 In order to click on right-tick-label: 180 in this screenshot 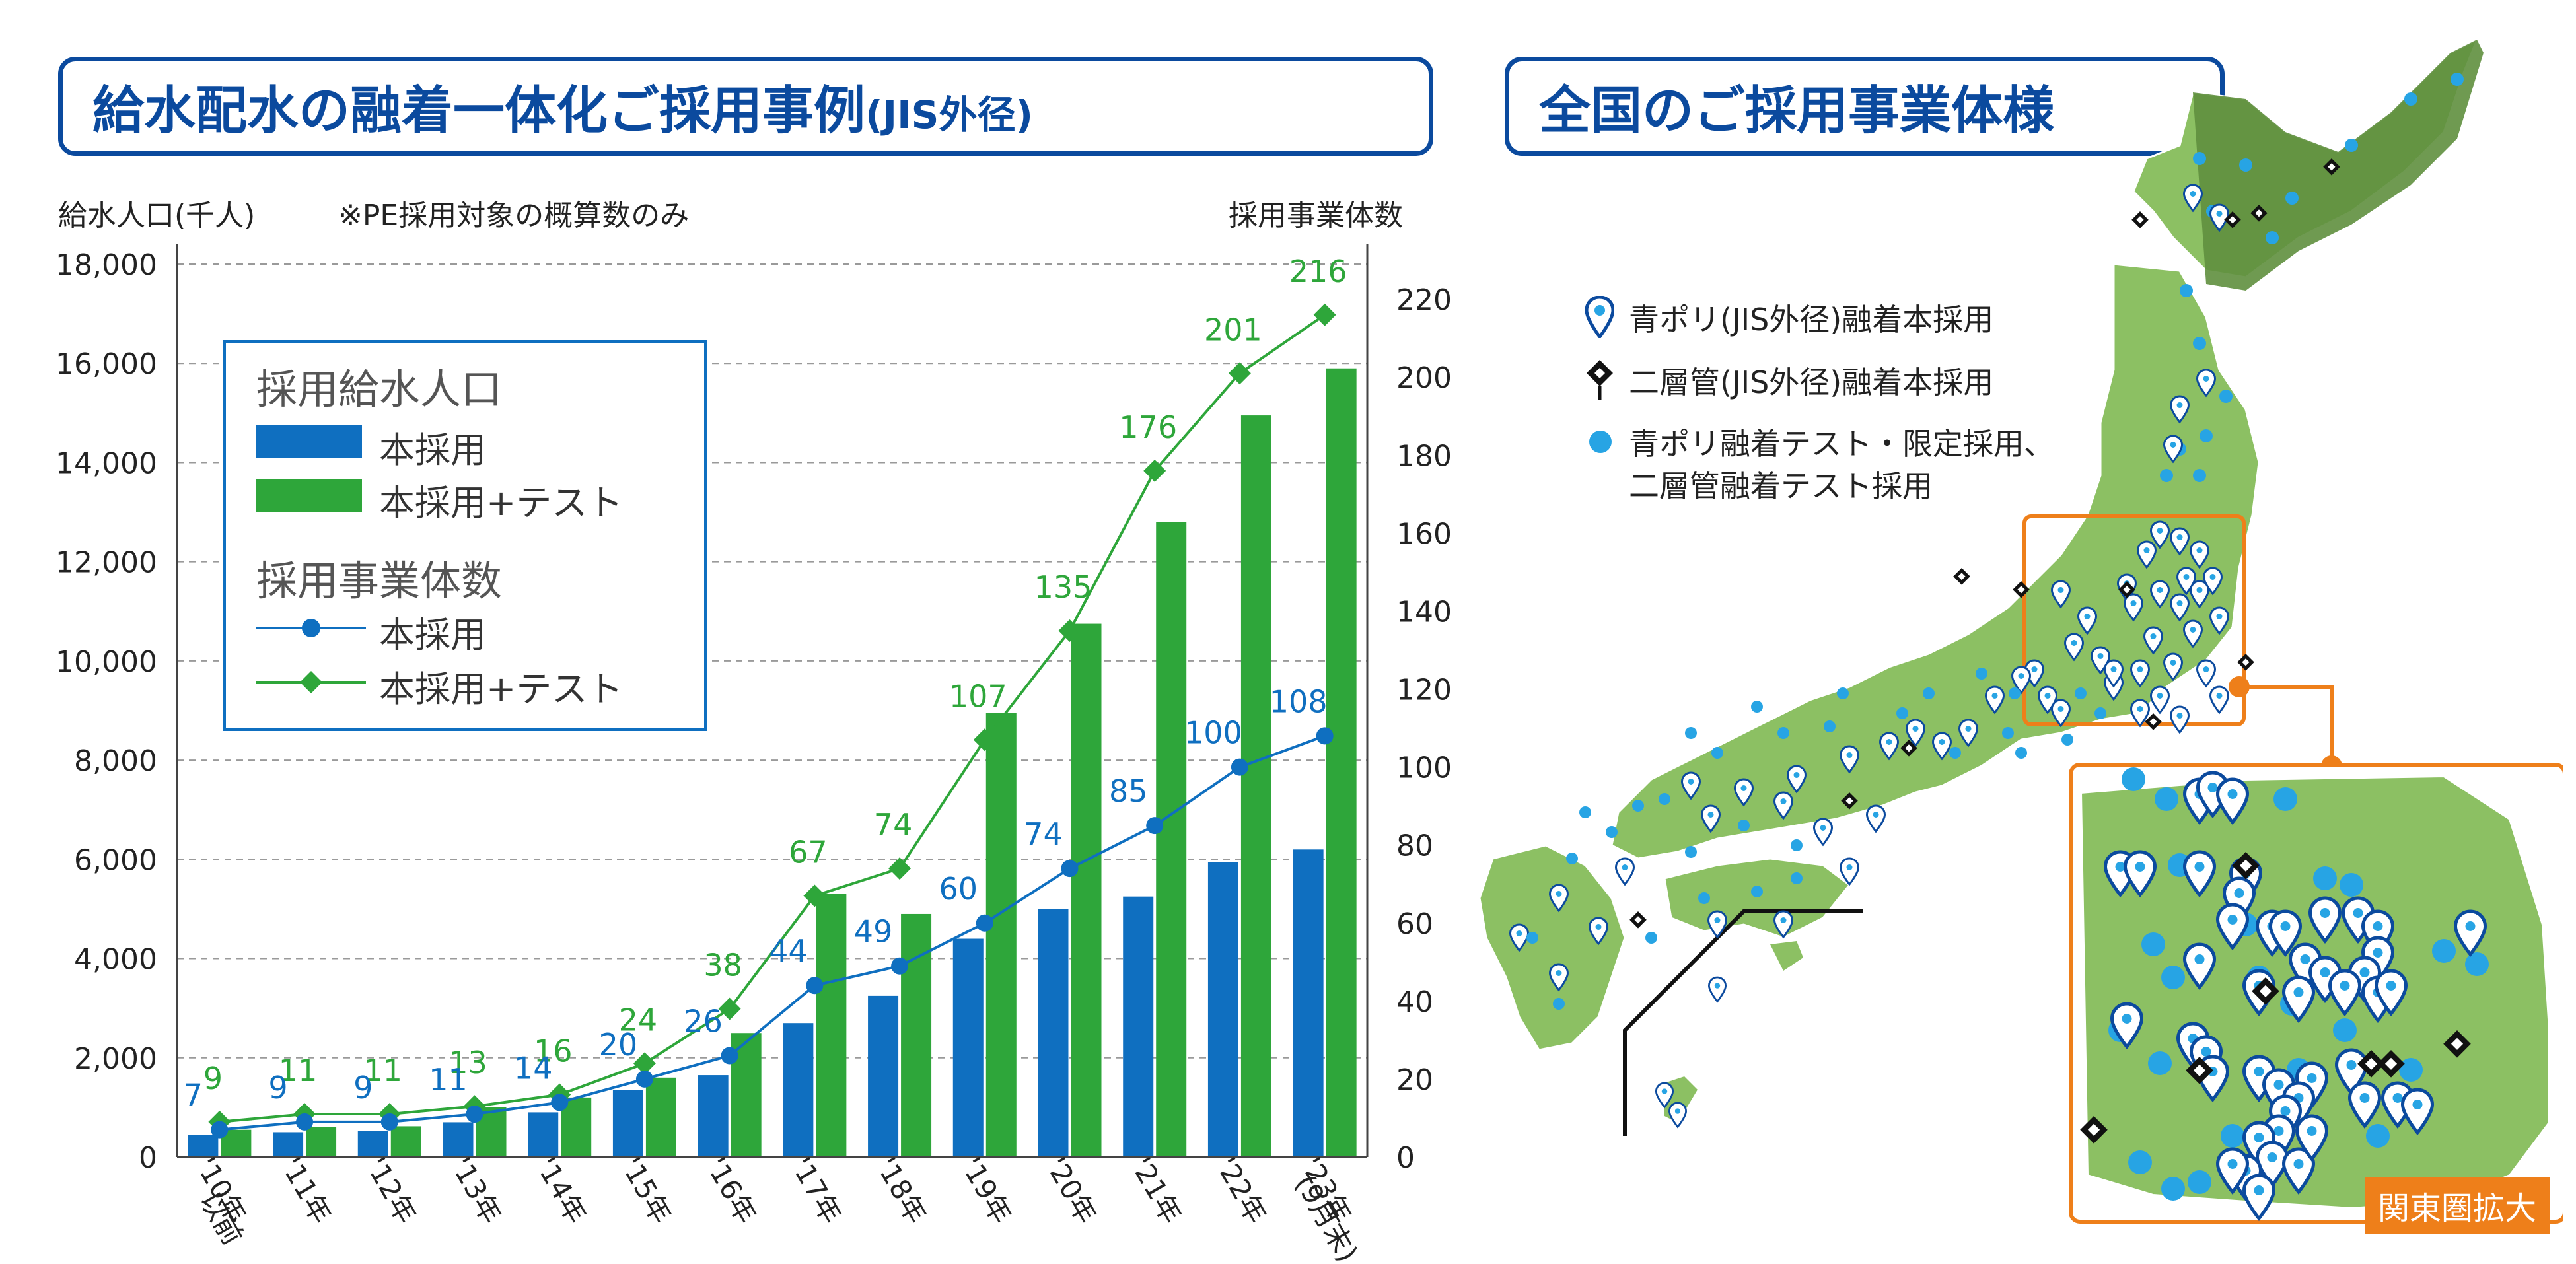, I will do `click(1424, 456)`.